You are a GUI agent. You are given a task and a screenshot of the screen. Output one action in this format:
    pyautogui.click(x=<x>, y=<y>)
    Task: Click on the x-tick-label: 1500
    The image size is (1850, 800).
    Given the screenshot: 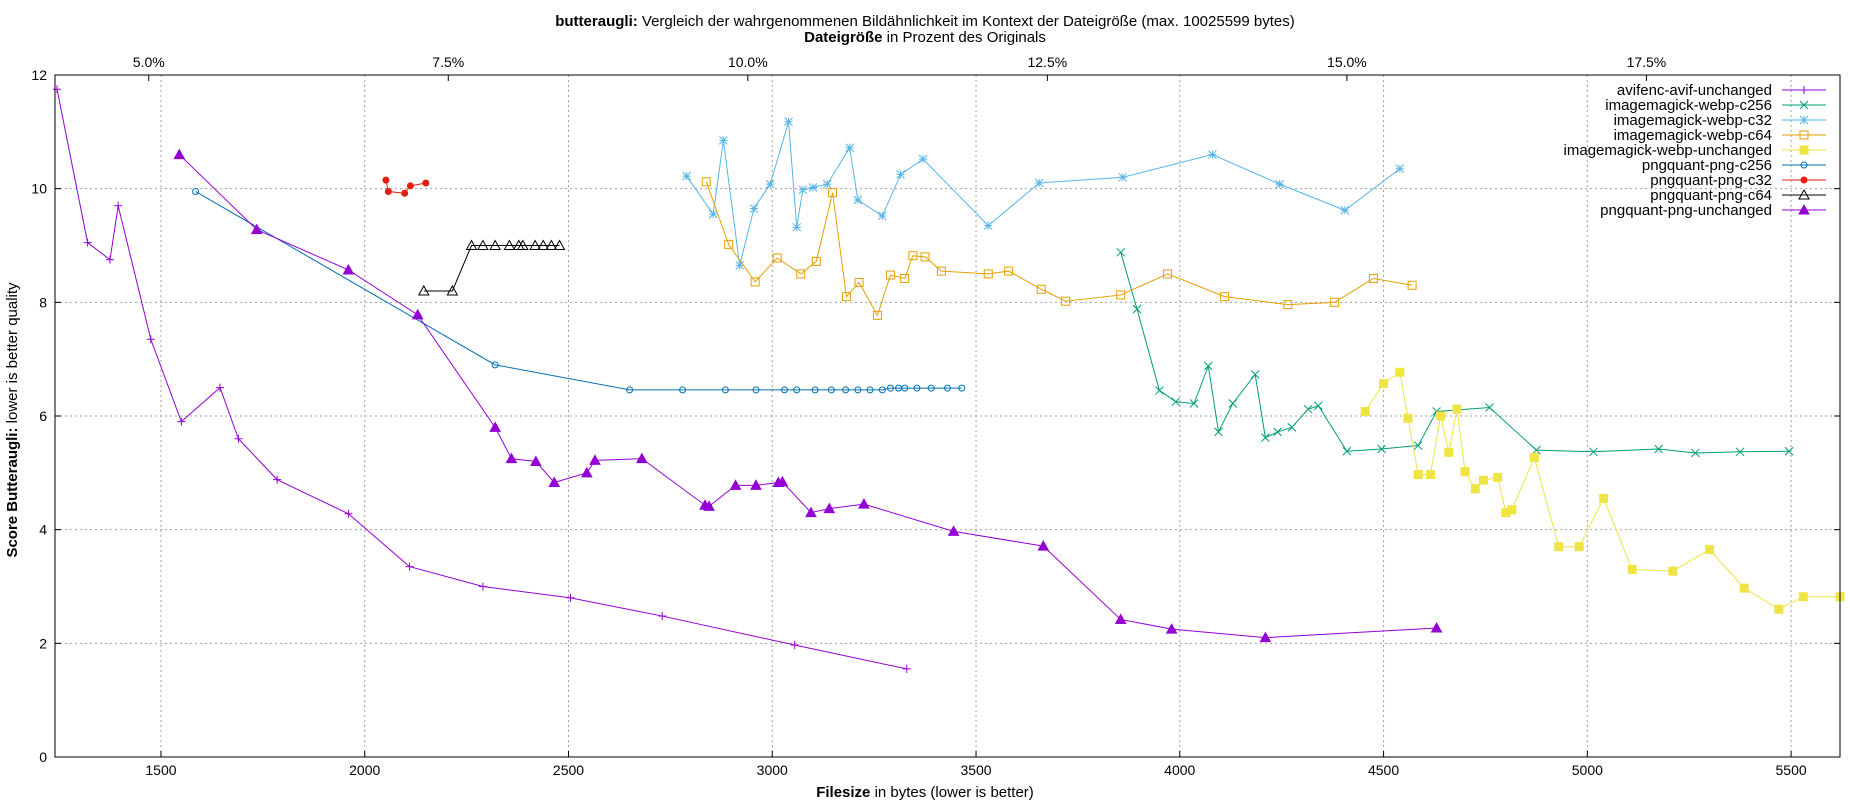 What is the action you would take?
    pyautogui.click(x=160, y=770)
    